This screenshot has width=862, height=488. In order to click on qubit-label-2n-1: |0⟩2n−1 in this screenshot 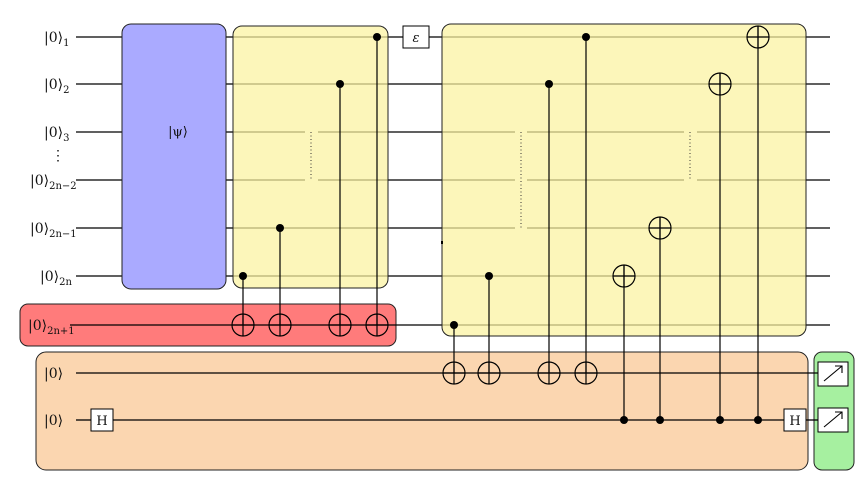, I will do `click(53, 230)`.